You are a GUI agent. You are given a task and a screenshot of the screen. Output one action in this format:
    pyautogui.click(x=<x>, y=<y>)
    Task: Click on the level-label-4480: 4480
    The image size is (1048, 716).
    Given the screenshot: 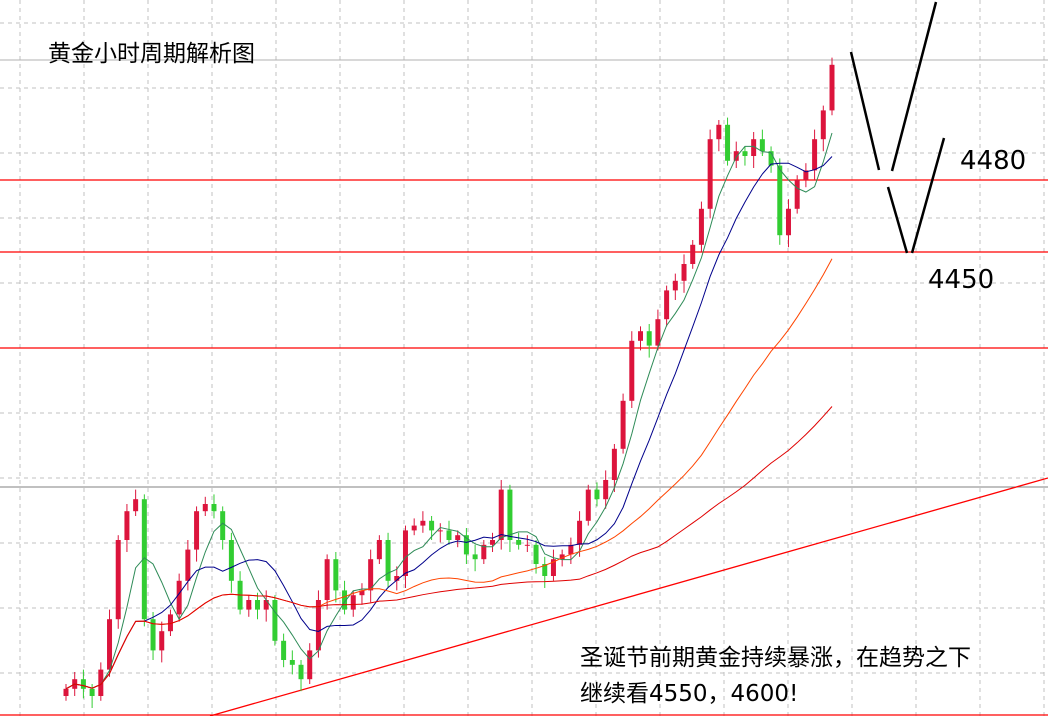 What is the action you would take?
    pyautogui.click(x=993, y=161)
    